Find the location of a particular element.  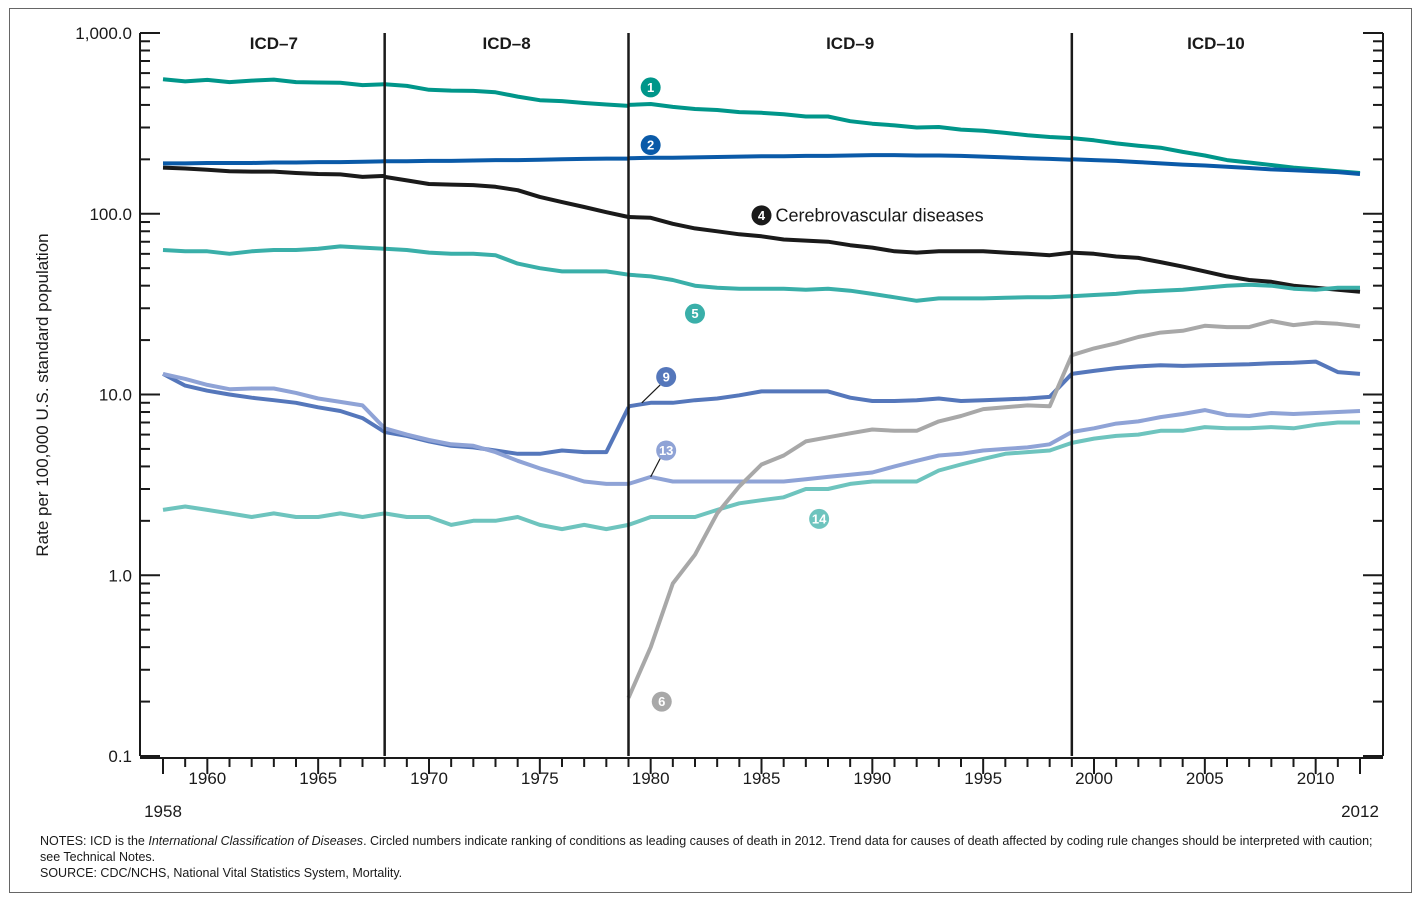

x-tick-label: 2010 is located at coordinates (1316, 778).